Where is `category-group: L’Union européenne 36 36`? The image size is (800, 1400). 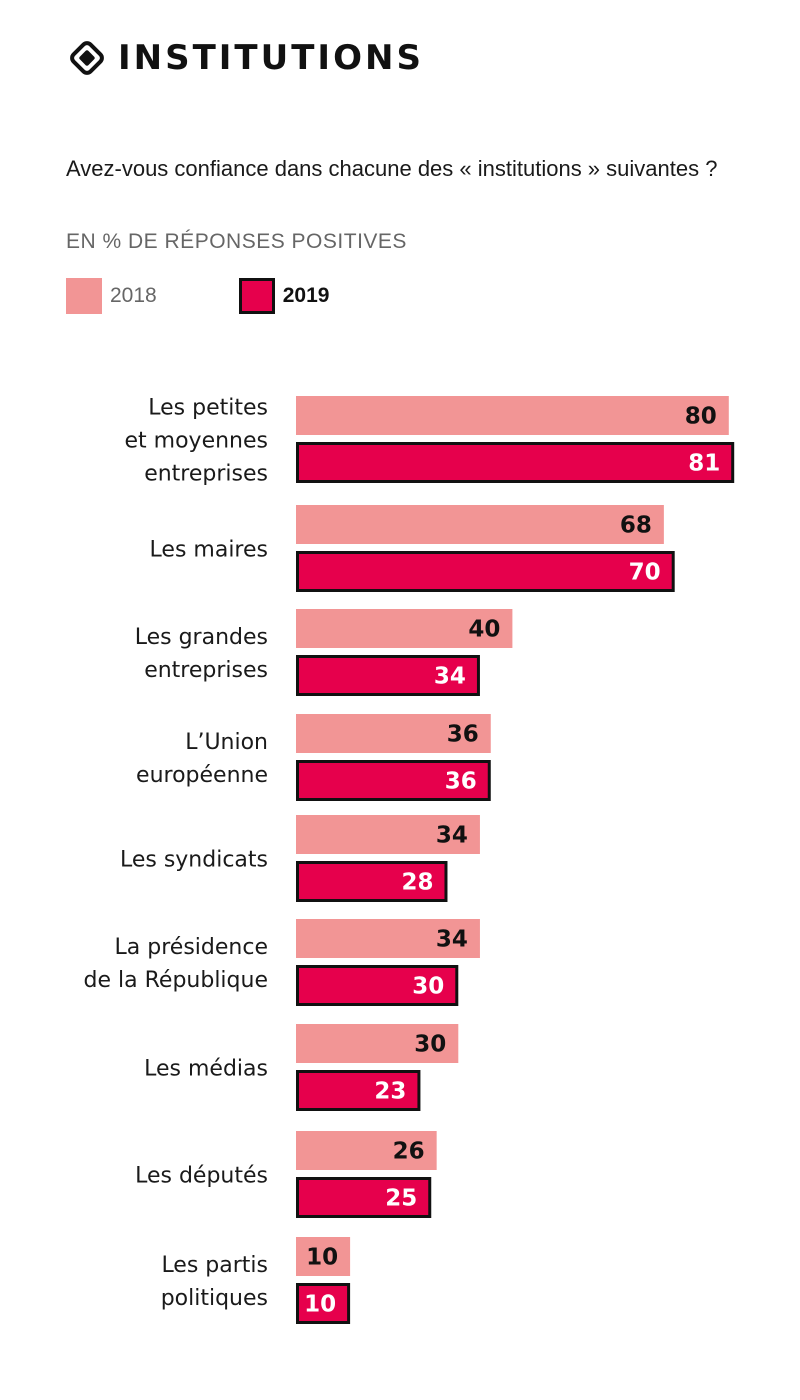 category-group: L’Union européenne 36 36 is located at coordinates (313, 757).